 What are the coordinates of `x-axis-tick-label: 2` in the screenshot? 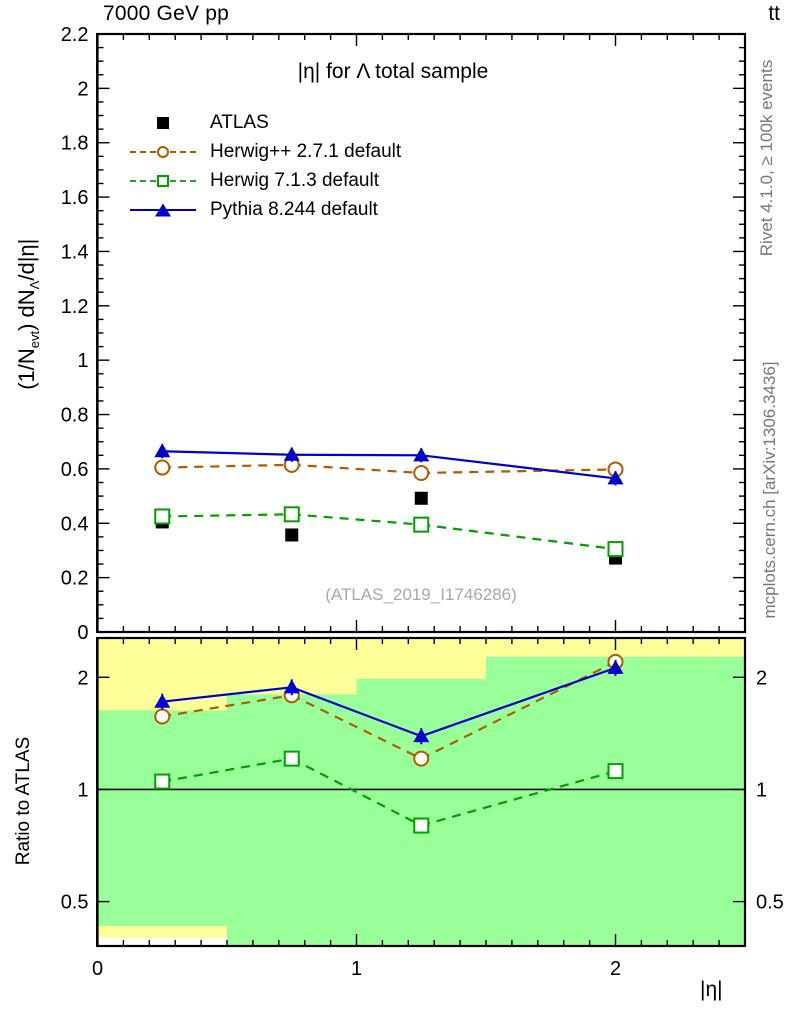 It's located at (615, 969).